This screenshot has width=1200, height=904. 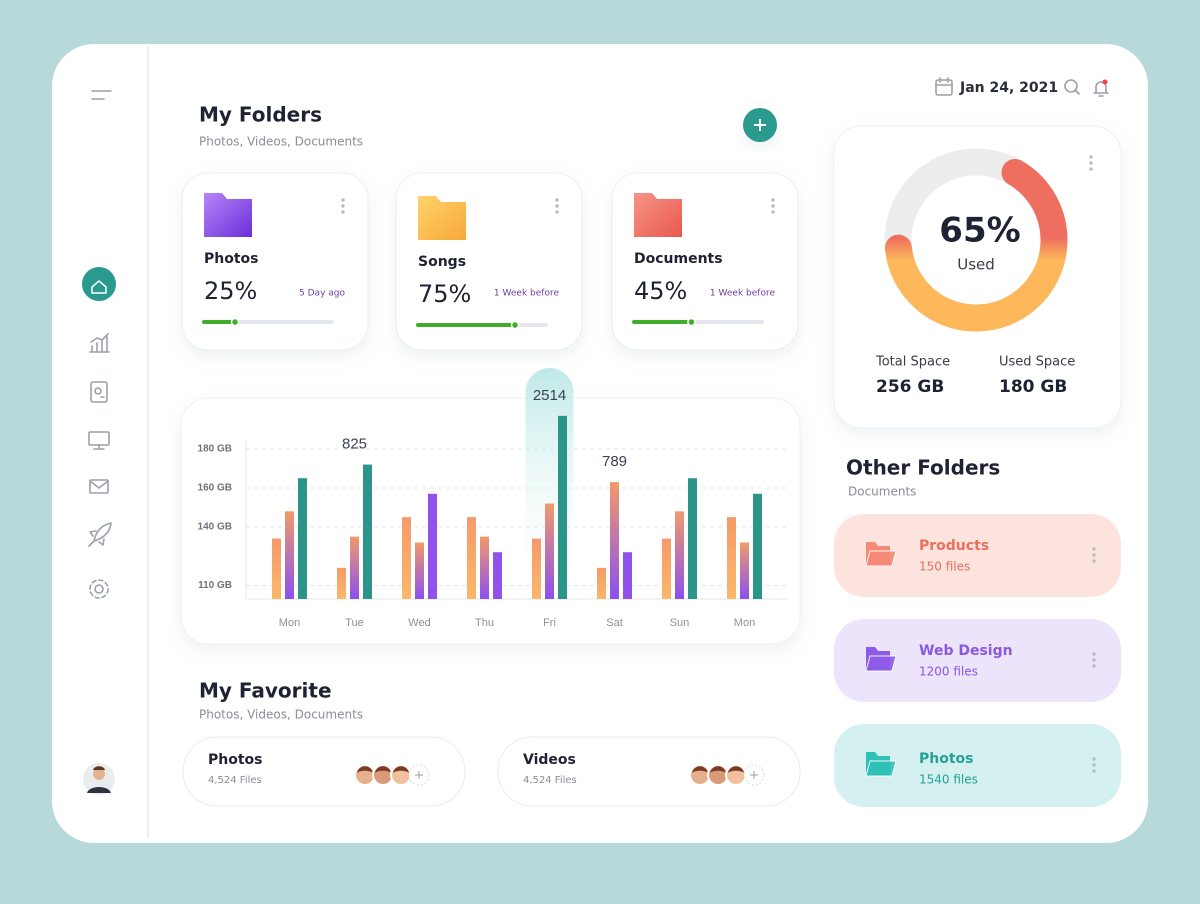 What do you see at coordinates (660, 291) in the screenshot?
I see `folder-percent: 45%` at bounding box center [660, 291].